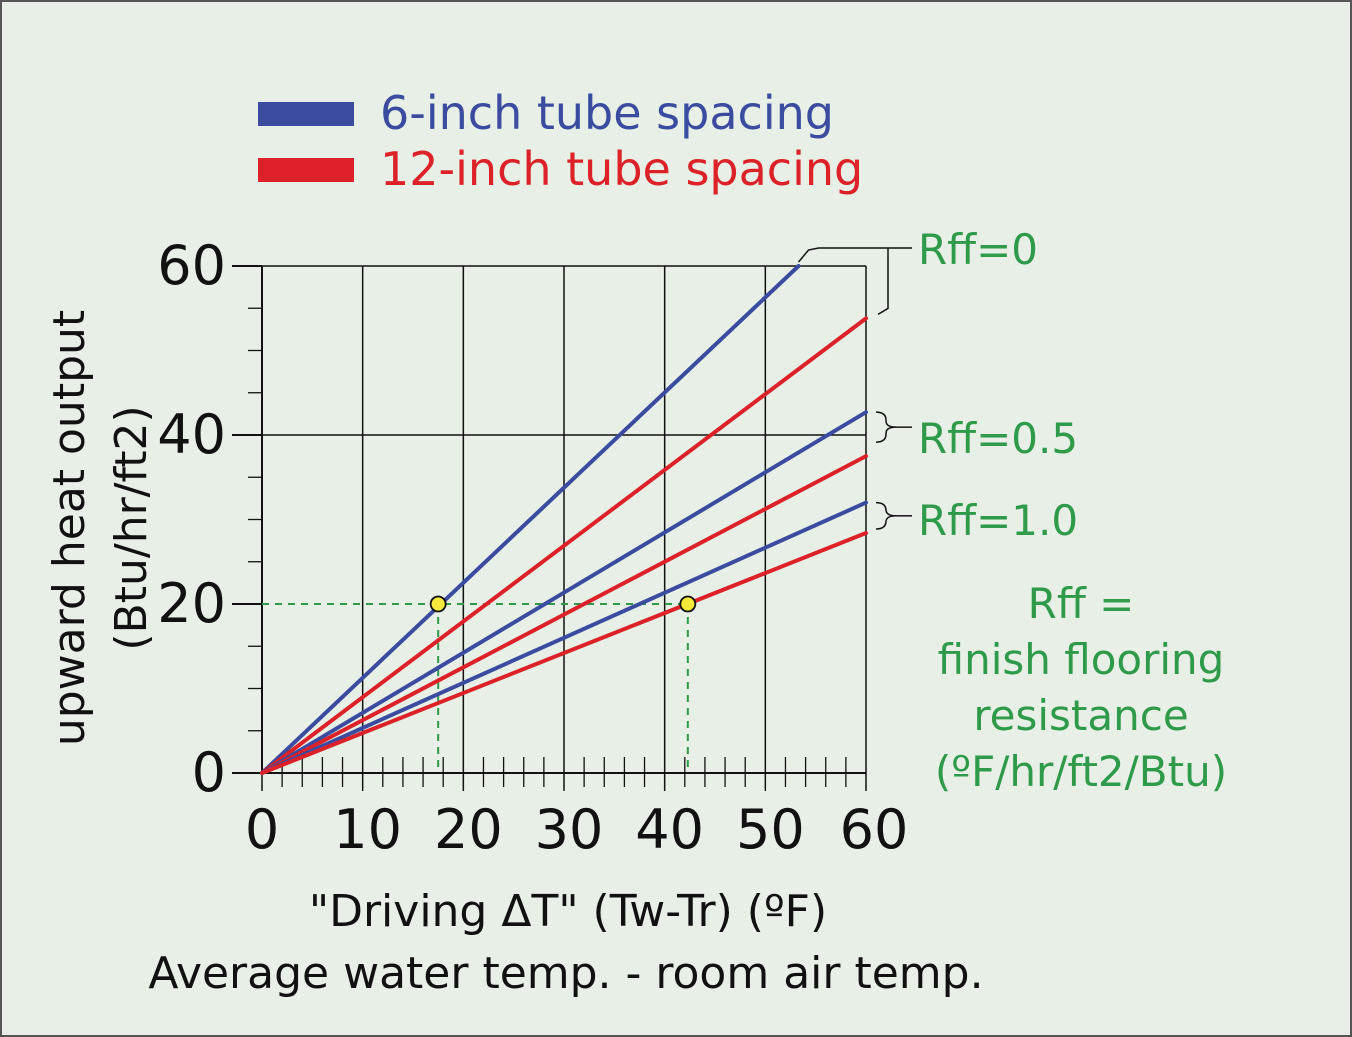 The height and width of the screenshot is (1037, 1352). Describe the element at coordinates (262, 829) in the screenshot. I see `x-tick-label: 0` at that location.